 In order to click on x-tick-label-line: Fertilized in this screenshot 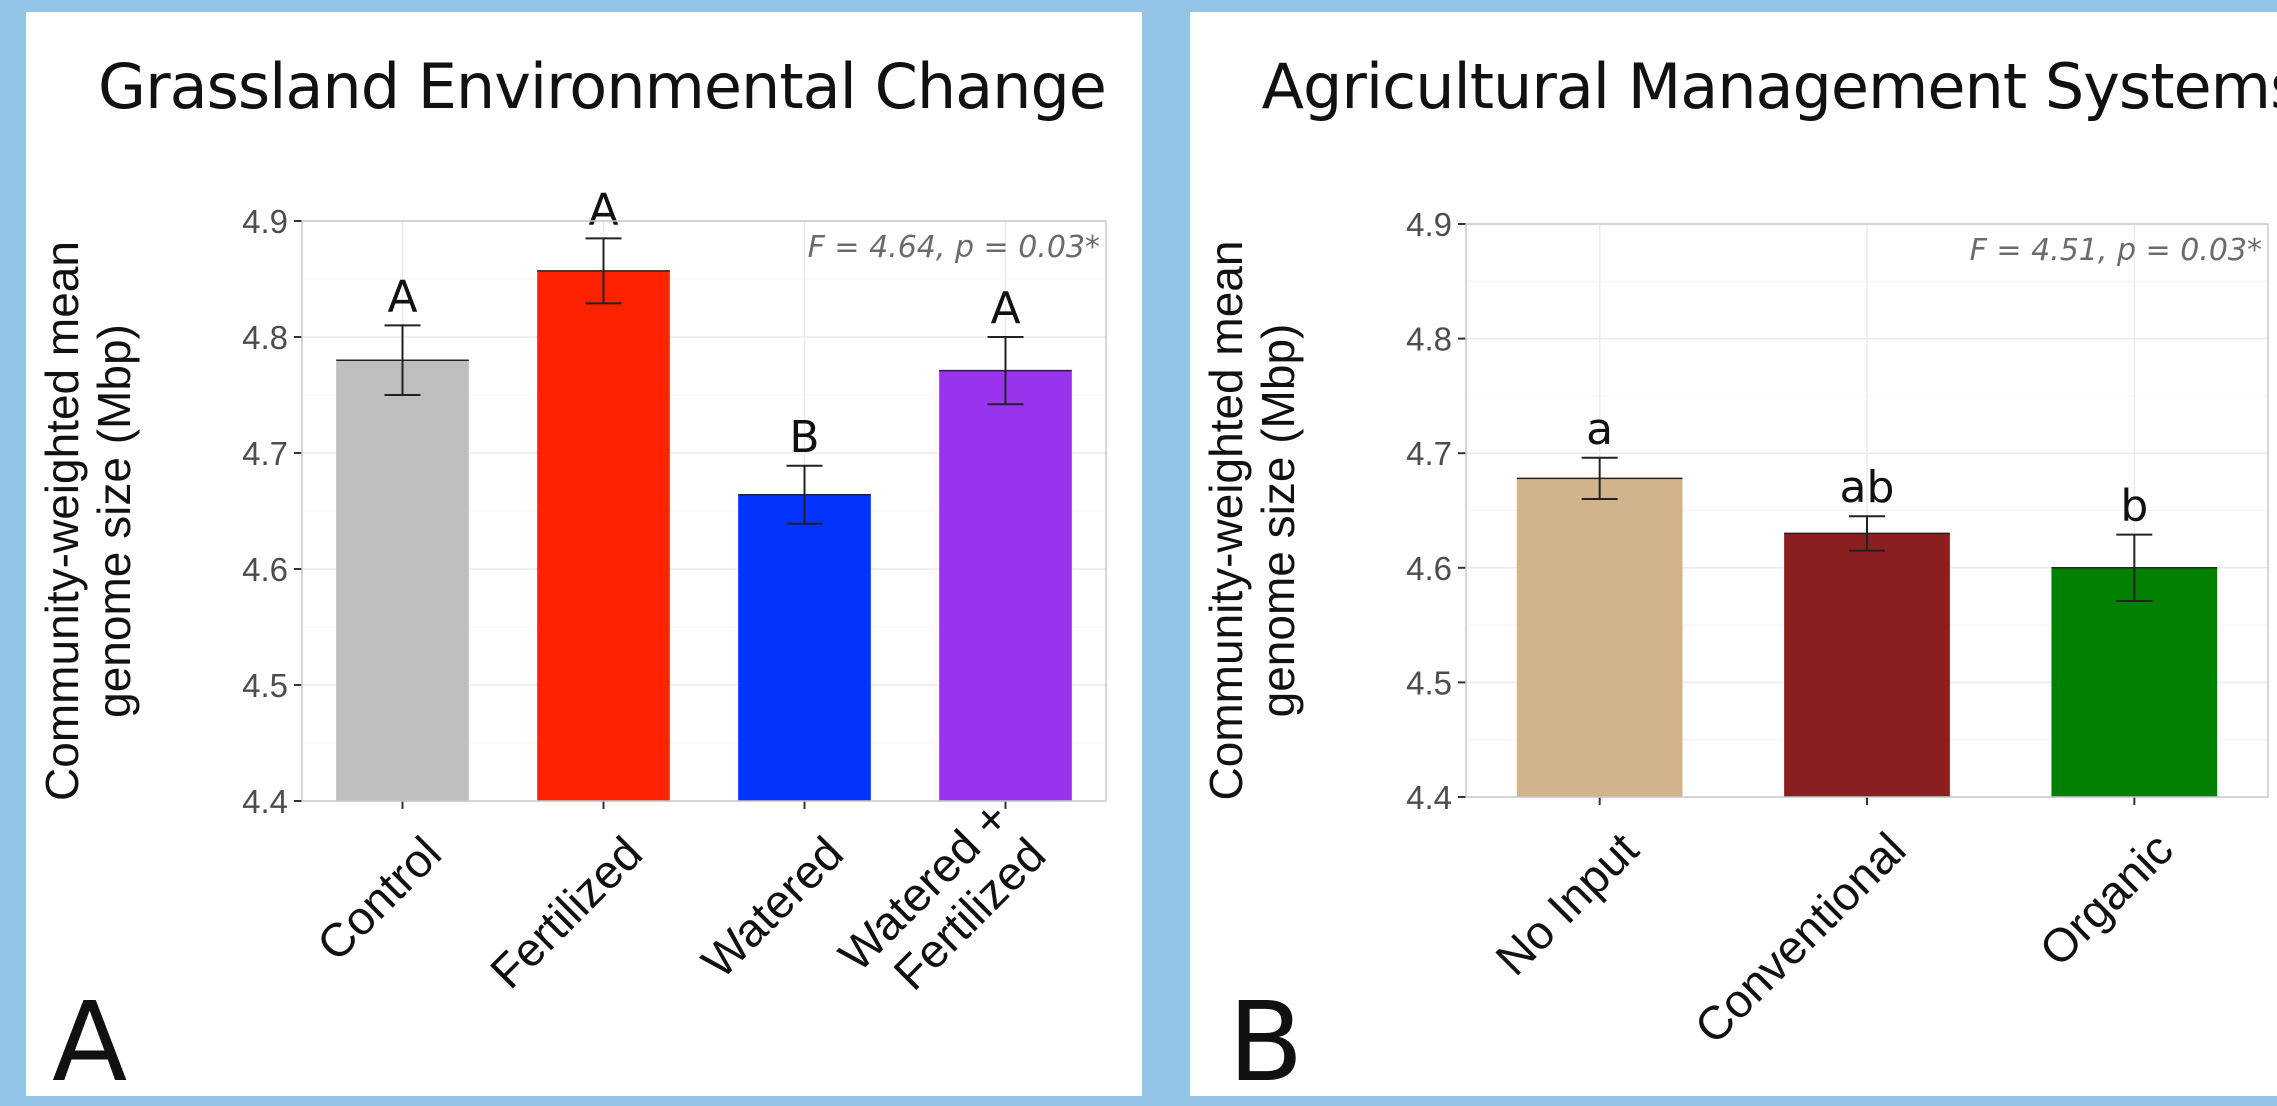, I will do `click(566, 912)`.